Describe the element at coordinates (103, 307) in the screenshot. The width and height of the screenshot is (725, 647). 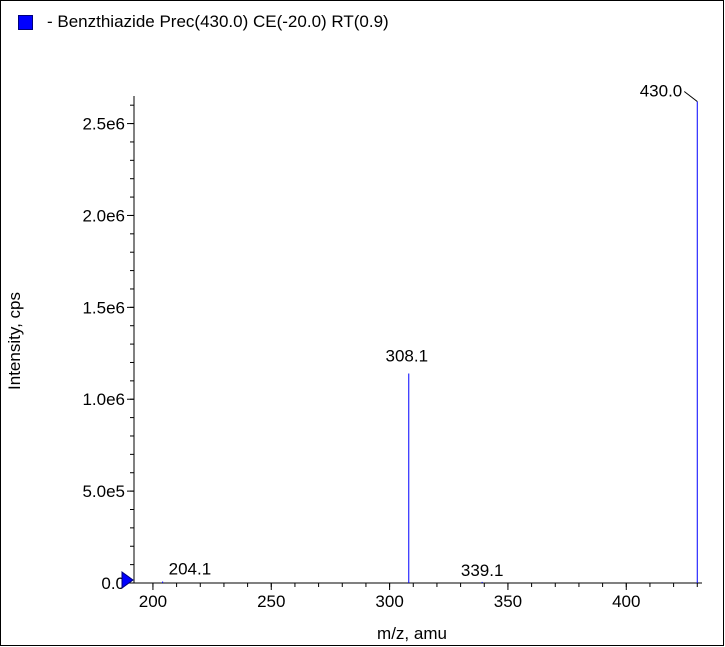
I see `y-tick-label: 1.5e6` at that location.